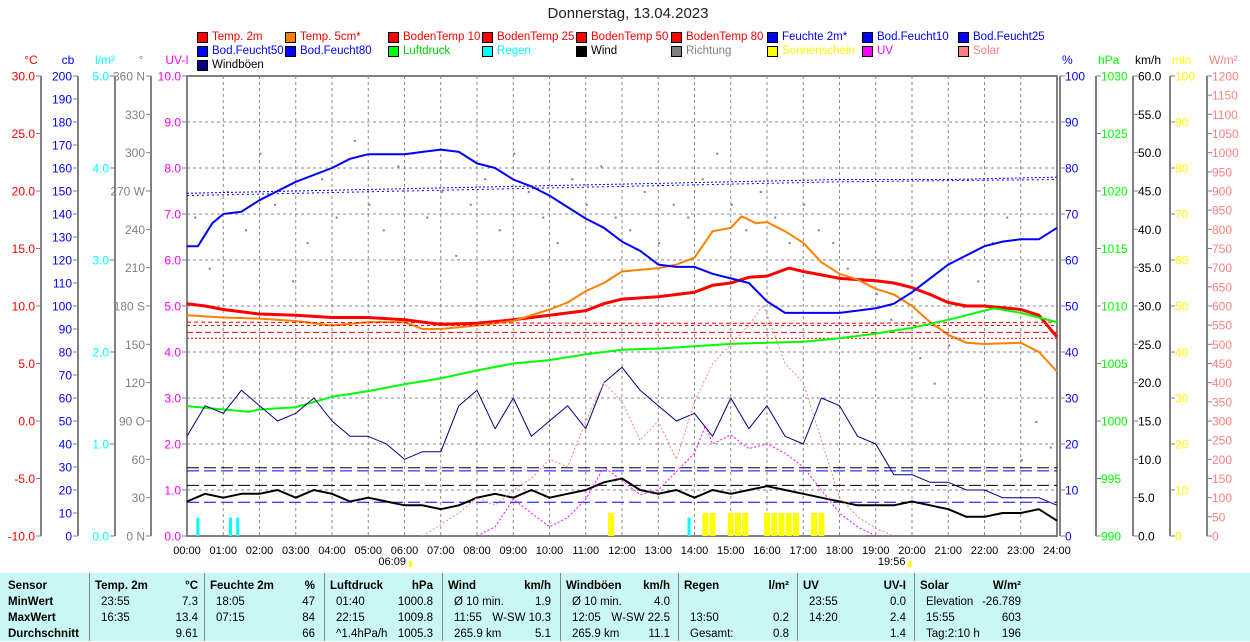 The width and height of the screenshot is (1250, 642). Describe the element at coordinates (242, 586) in the screenshot. I see `stats-sensor-name: Feuchte 2m` at that location.